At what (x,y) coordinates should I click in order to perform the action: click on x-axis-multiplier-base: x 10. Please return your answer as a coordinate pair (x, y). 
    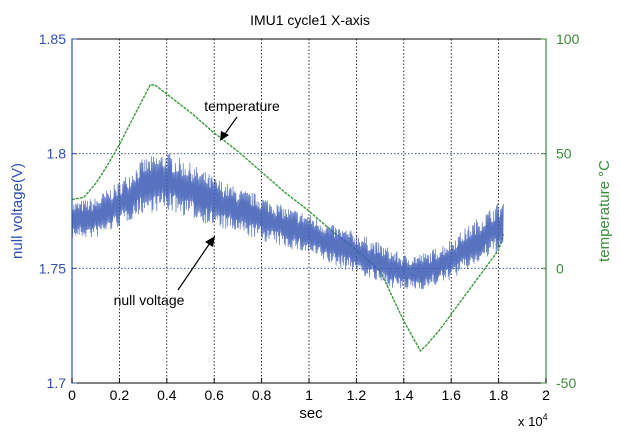
    Looking at the image, I should click on (530, 421).